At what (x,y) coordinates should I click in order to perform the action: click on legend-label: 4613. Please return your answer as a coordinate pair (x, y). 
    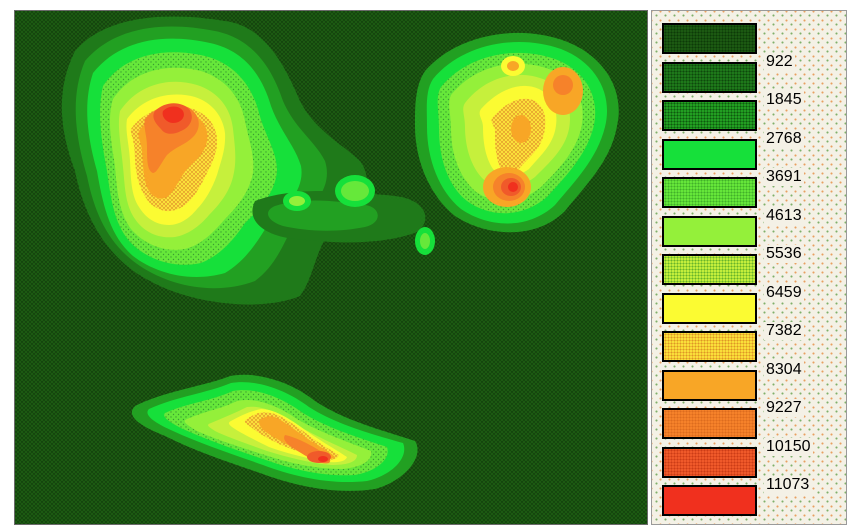
    Looking at the image, I should click on (784, 215).